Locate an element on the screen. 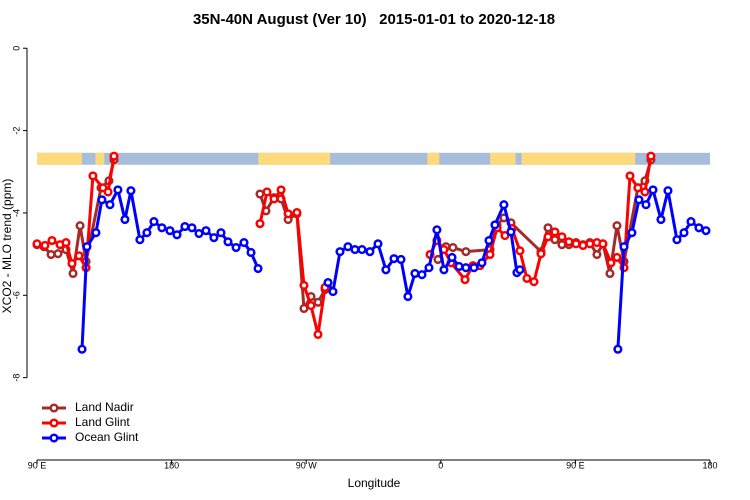 The height and width of the screenshot is (500, 750). ocean-strip is located at coordinates (373, 158).